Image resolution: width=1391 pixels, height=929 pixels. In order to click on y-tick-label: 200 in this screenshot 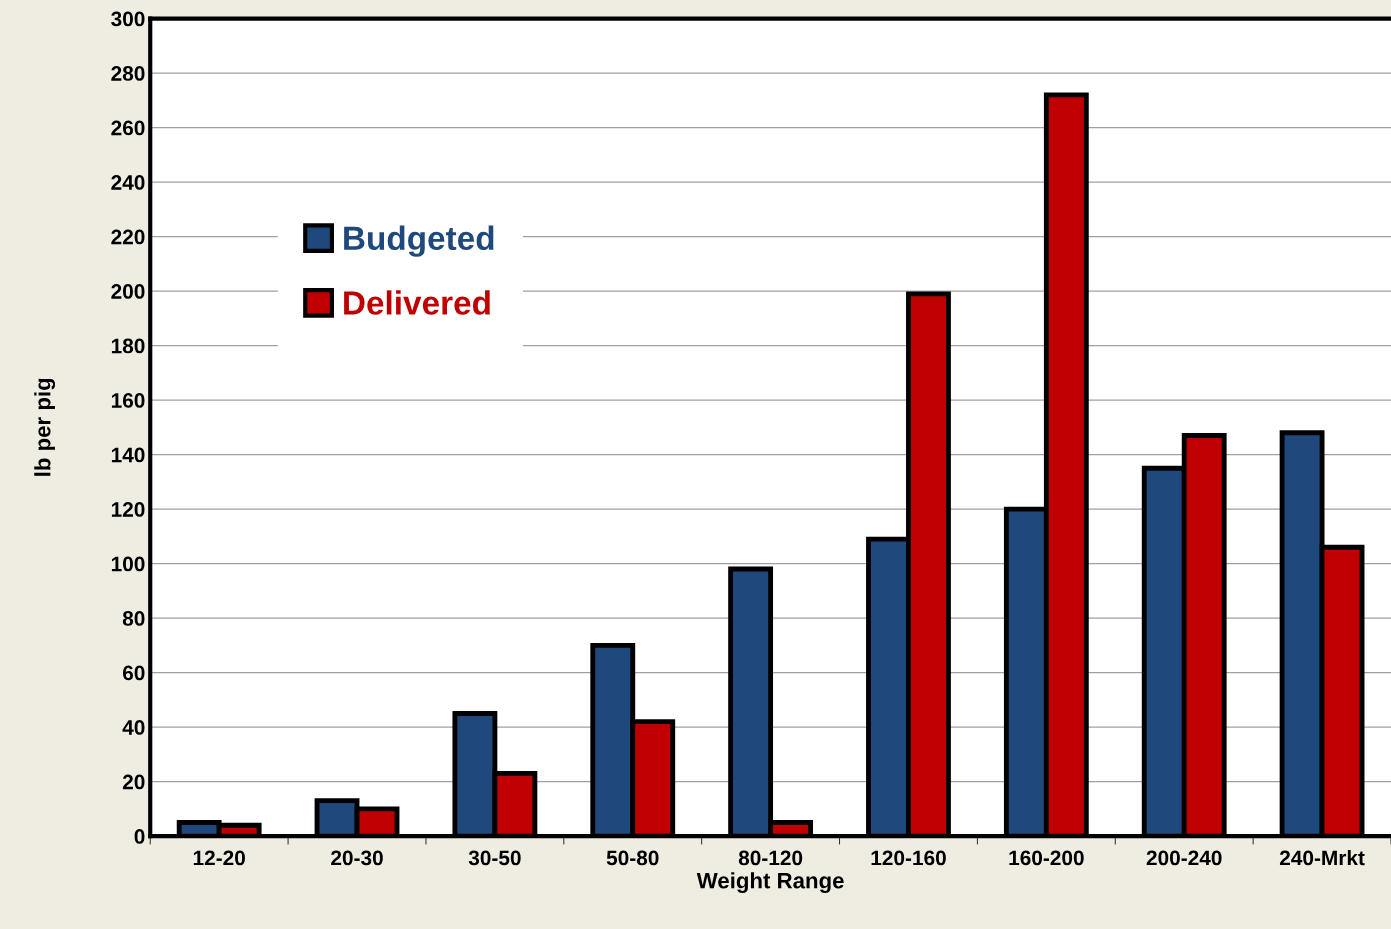, I will do `click(128, 291)`.